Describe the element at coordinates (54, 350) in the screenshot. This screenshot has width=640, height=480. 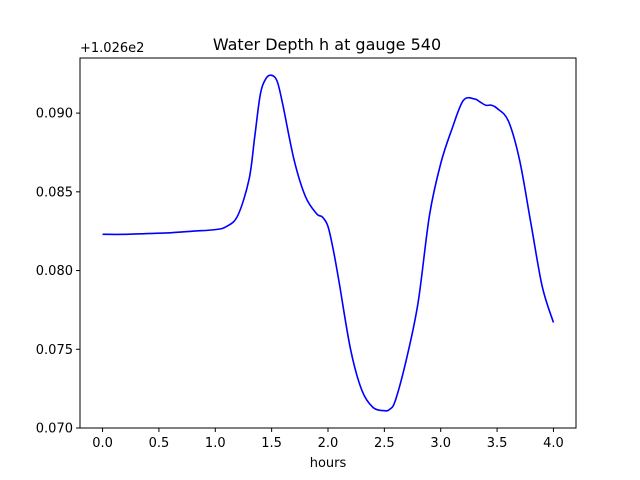
I see `y-tick-label: 0.075` at that location.